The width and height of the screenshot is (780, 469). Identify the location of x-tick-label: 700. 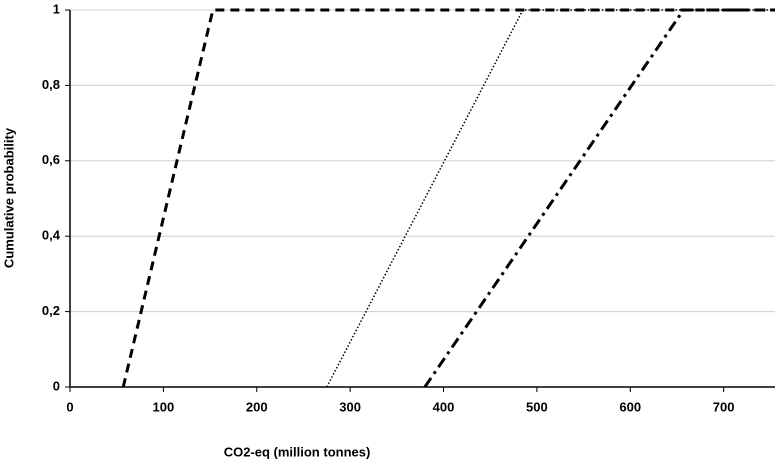
(724, 406).